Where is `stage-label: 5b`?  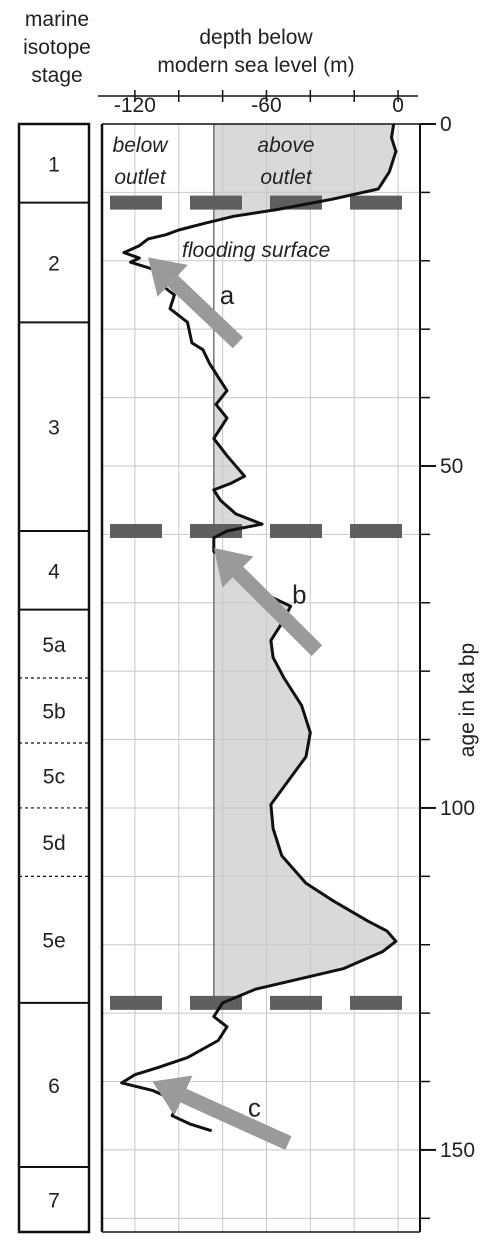
stage-label: 5b is located at coordinates (53, 711).